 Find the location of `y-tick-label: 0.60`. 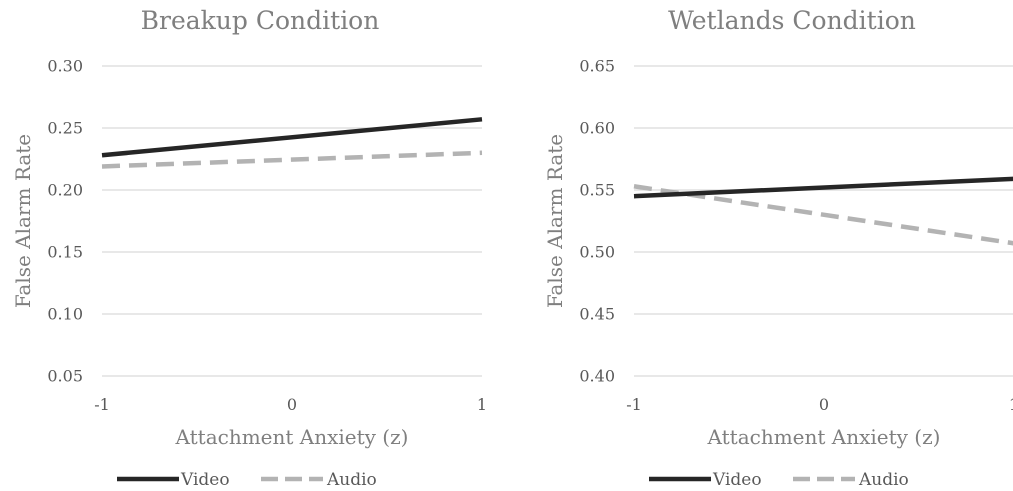

y-tick-label: 0.60 is located at coordinates (597, 128).